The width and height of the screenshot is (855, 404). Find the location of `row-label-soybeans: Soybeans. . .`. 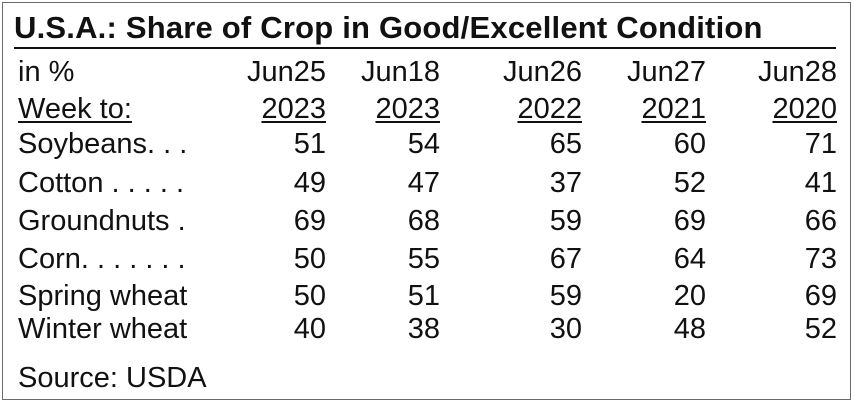

row-label-soybeans: Soybeans. . . is located at coordinates (103, 144).